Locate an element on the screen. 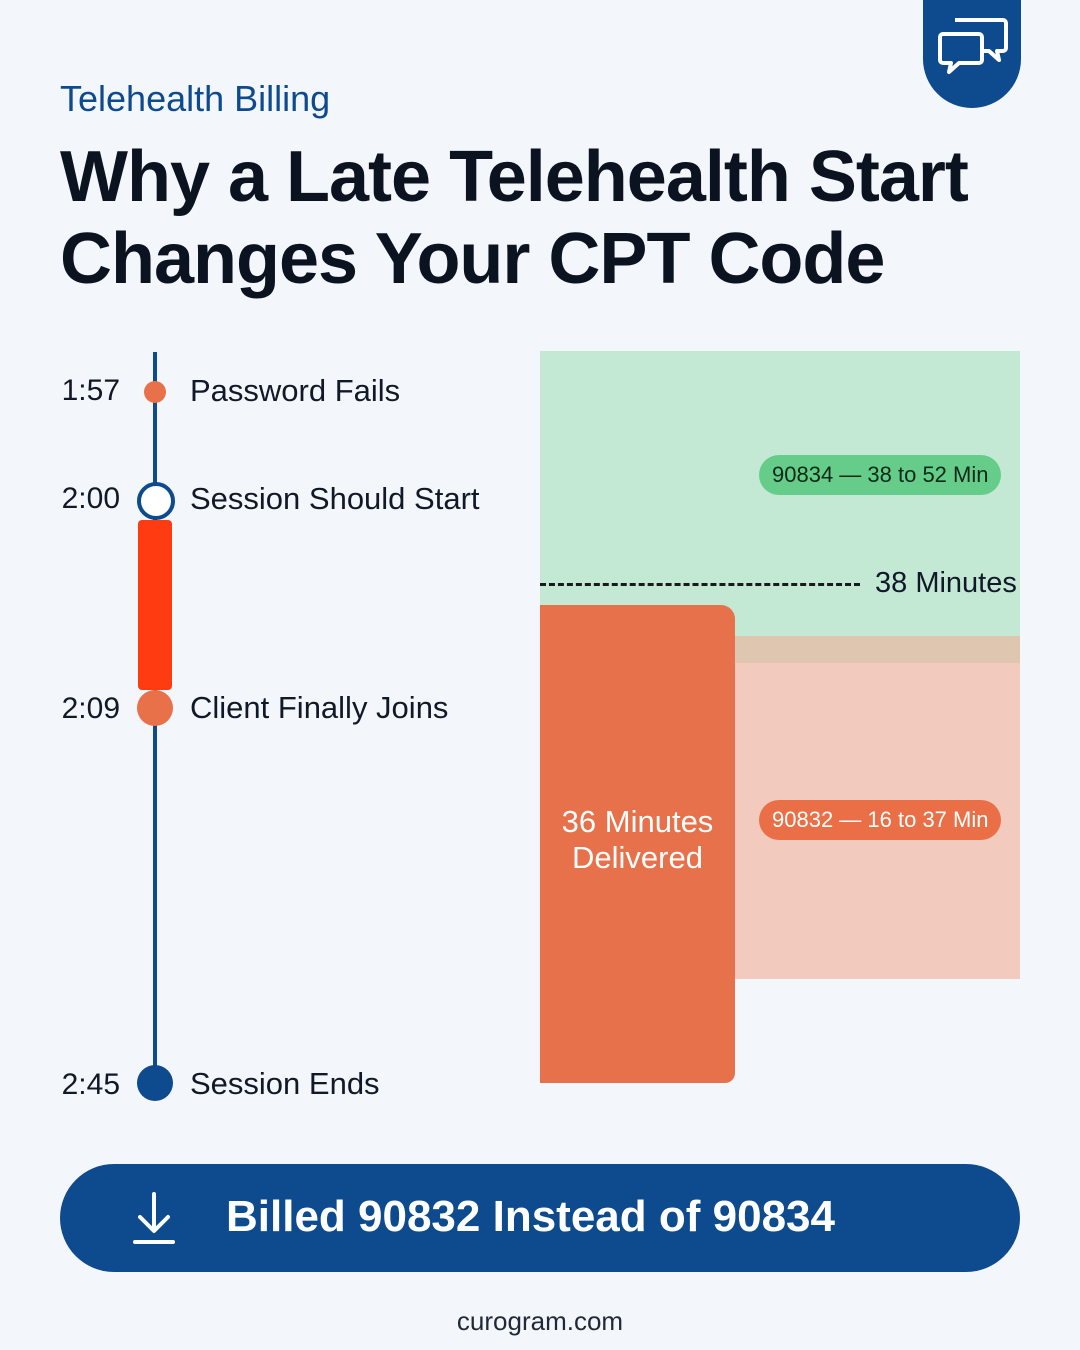 This screenshot has width=1080, height=1350. billed-code-banner: Billed 90832 Instead of 90834 is located at coordinates (540, 1218).